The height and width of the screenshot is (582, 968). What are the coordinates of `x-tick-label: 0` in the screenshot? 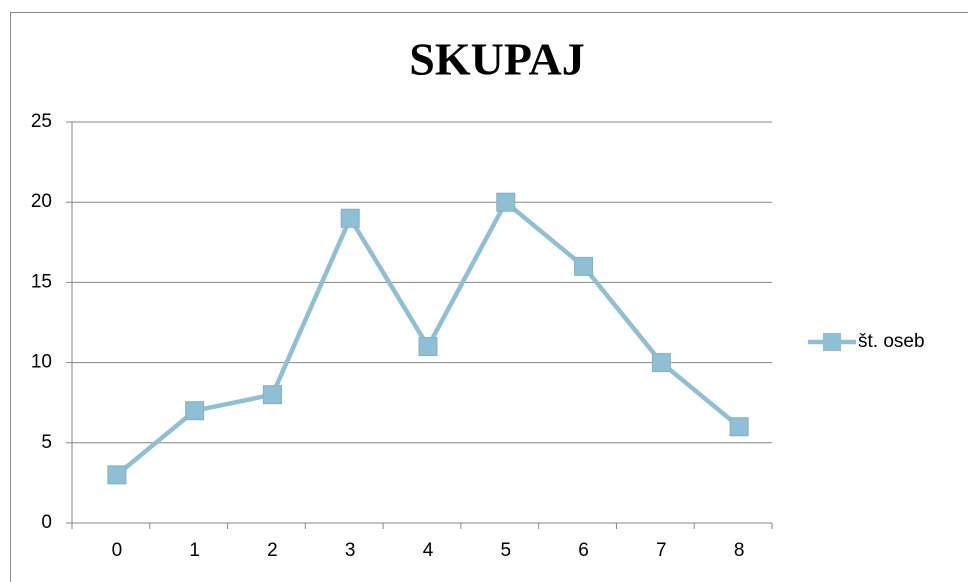 It's located at (117, 550).